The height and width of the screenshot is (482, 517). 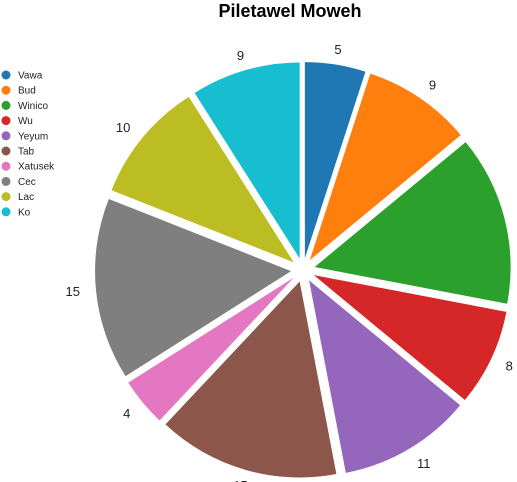 I want to click on pie-slice-lac, so click(x=202, y=179).